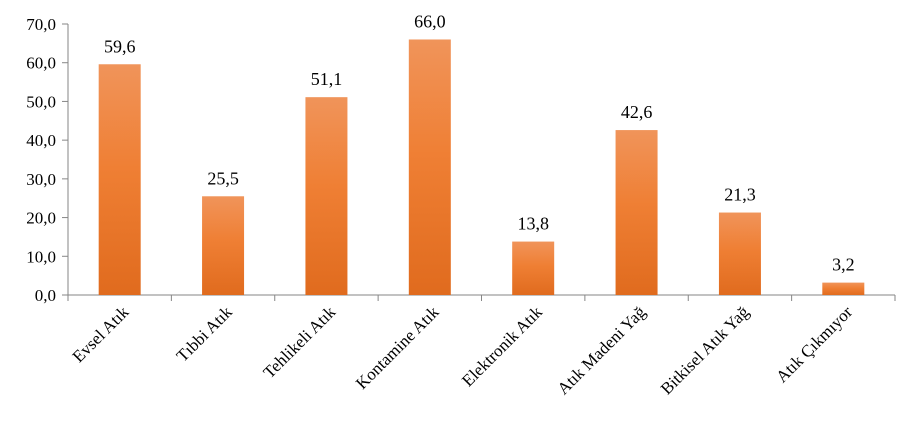  What do you see at coordinates (41, 63) in the screenshot?
I see `y-tick-label: 60,0` at bounding box center [41, 63].